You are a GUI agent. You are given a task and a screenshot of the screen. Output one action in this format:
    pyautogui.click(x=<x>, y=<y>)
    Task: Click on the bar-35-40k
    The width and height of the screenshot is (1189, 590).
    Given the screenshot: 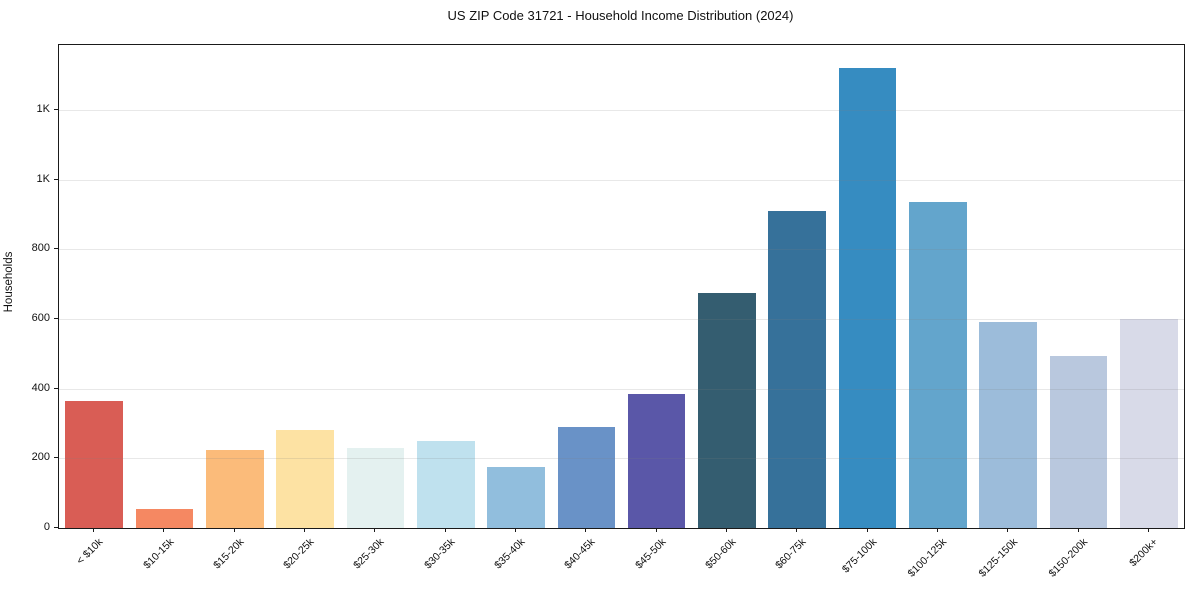 What is the action you would take?
    pyautogui.click(x=516, y=497)
    